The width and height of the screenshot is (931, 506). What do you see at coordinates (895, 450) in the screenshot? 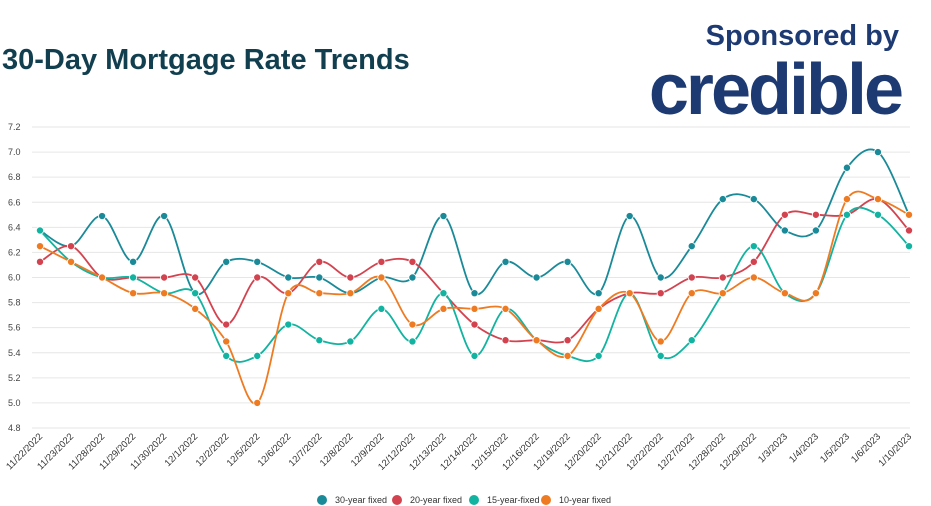
I see `x-tick-label: 1/10/2023` at bounding box center [895, 450].